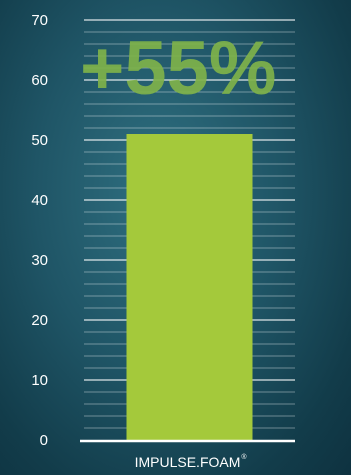 This screenshot has width=351, height=475. I want to click on y-tick-label: 40, so click(39, 200).